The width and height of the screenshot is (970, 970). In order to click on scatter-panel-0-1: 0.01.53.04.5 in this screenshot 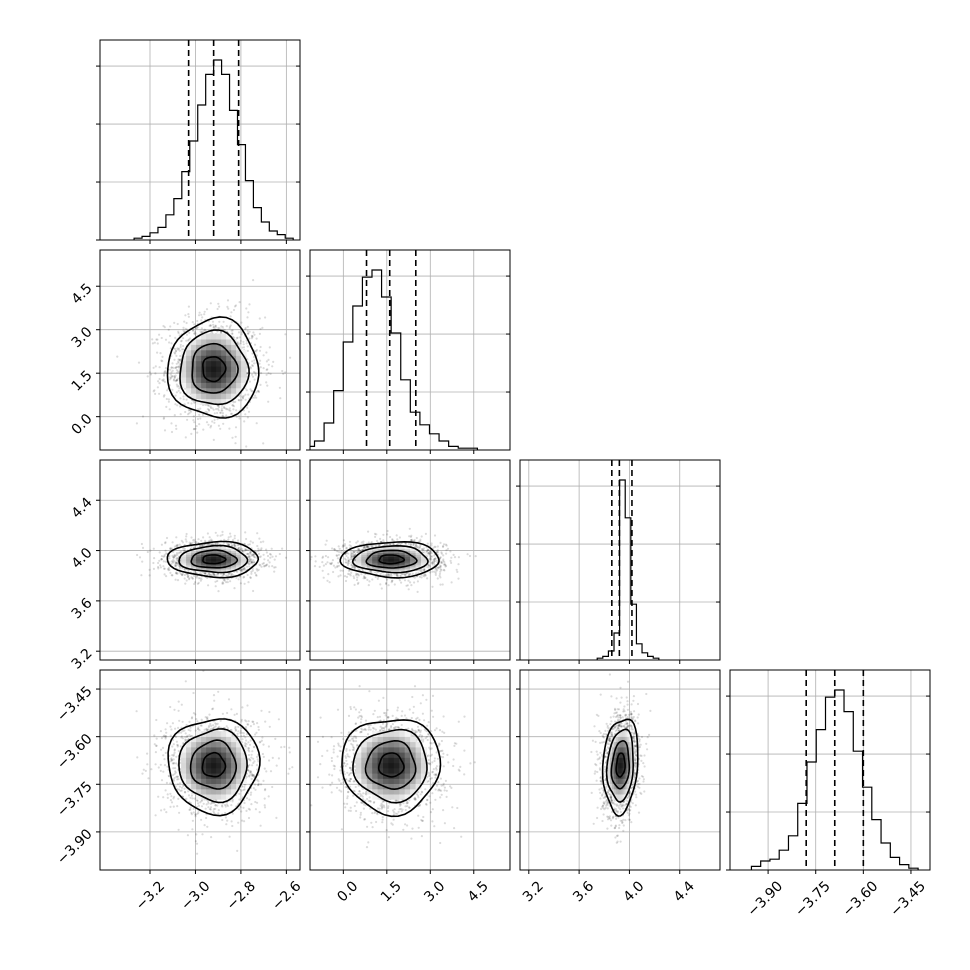, I will do `click(185, 351)`.